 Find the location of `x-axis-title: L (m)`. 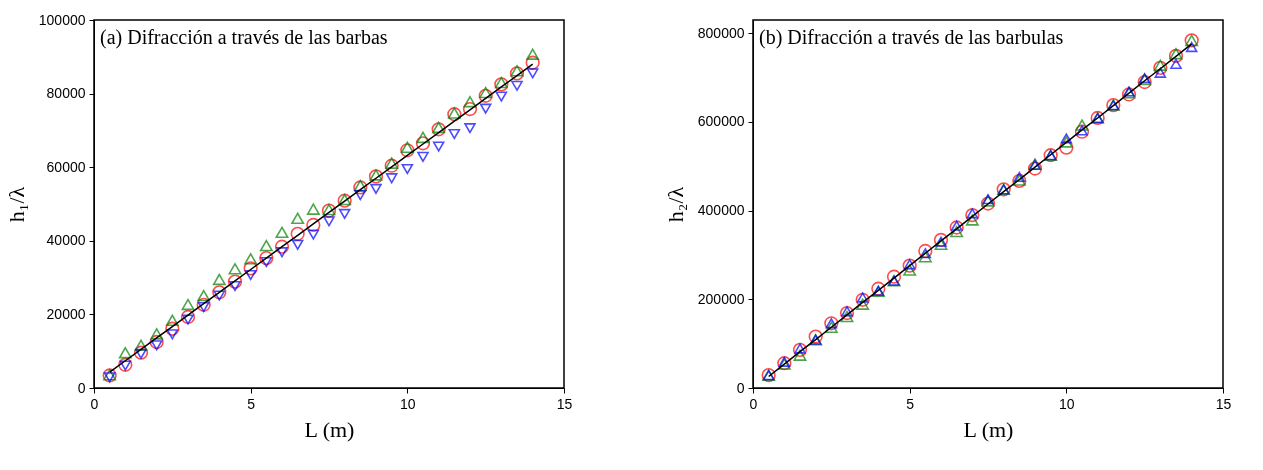

x-axis-title: L (m) is located at coordinates (329, 429).